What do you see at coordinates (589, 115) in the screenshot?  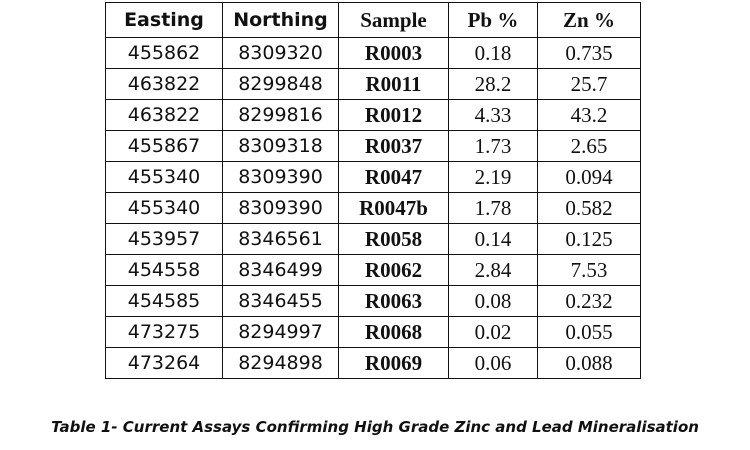 I see `table-cell: 43.2` at bounding box center [589, 115].